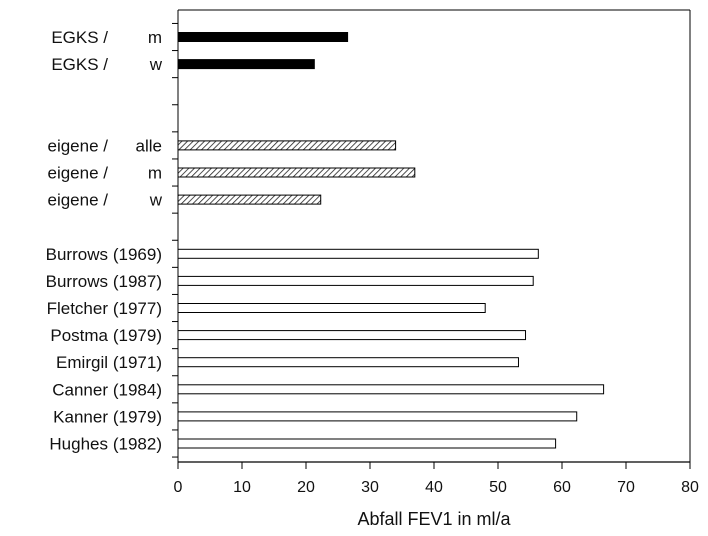 The height and width of the screenshot is (536, 708). What do you see at coordinates (149, 145) in the screenshot?
I see `category-label-suffix: alle` at bounding box center [149, 145].